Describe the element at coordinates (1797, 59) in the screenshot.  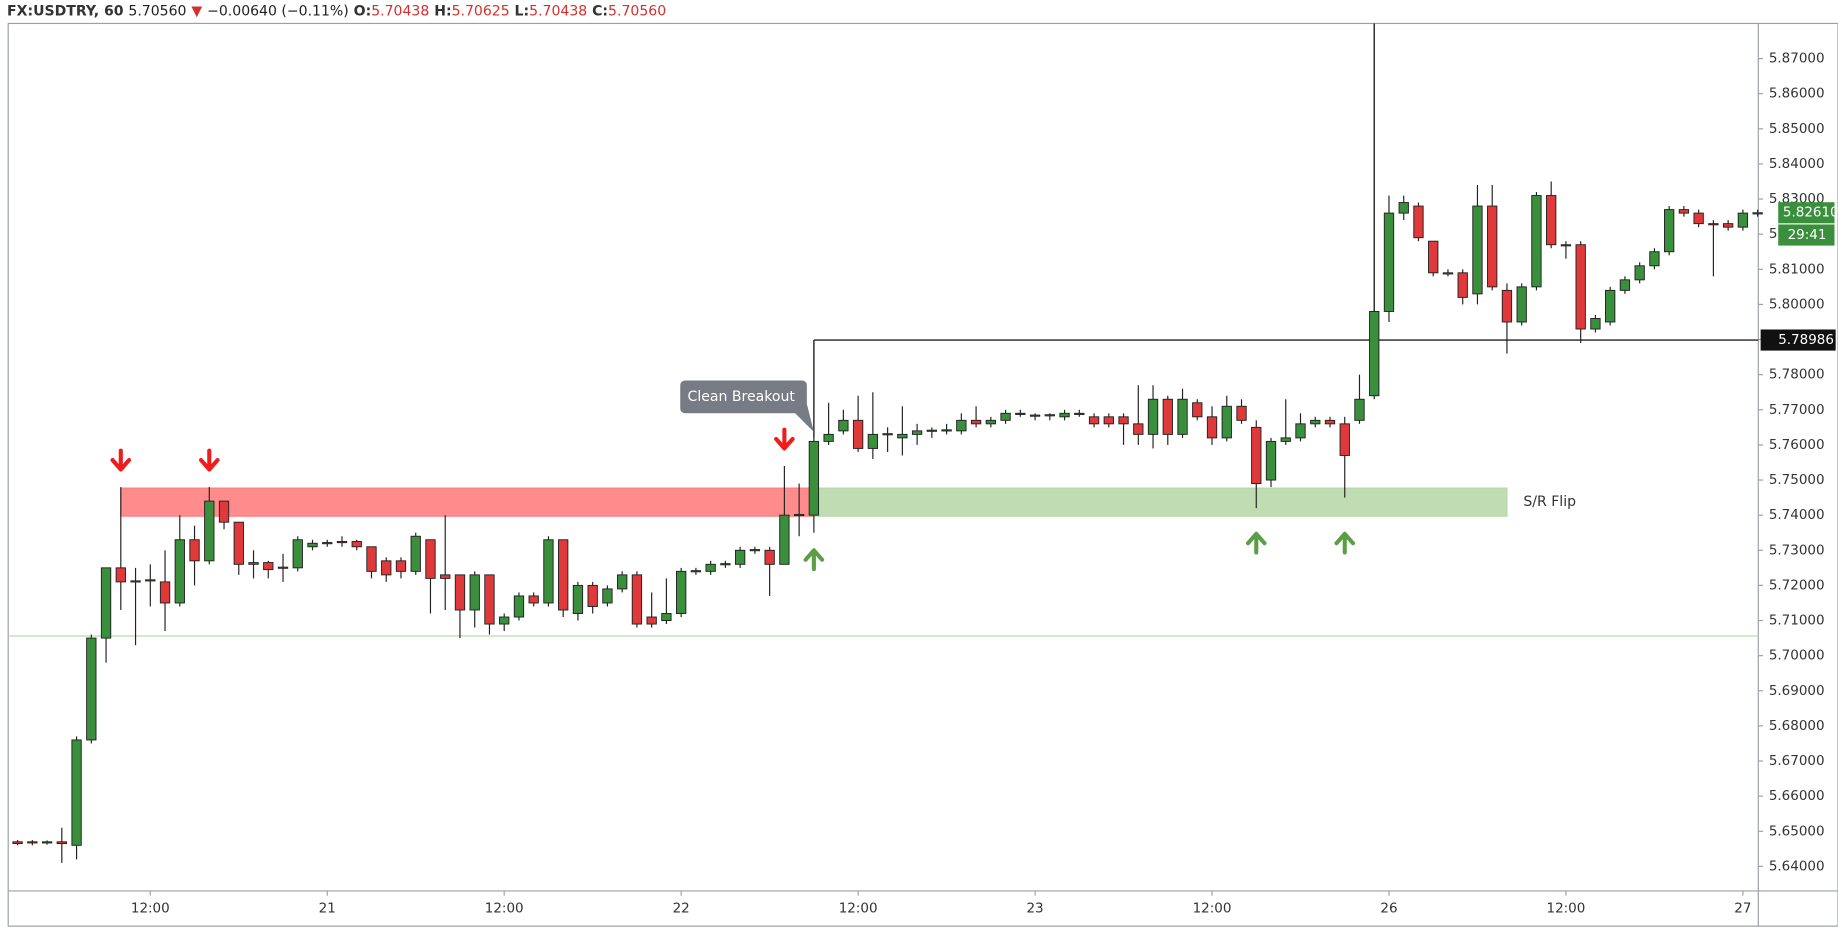
I see `y-tick-label: 5.87000` at that location.